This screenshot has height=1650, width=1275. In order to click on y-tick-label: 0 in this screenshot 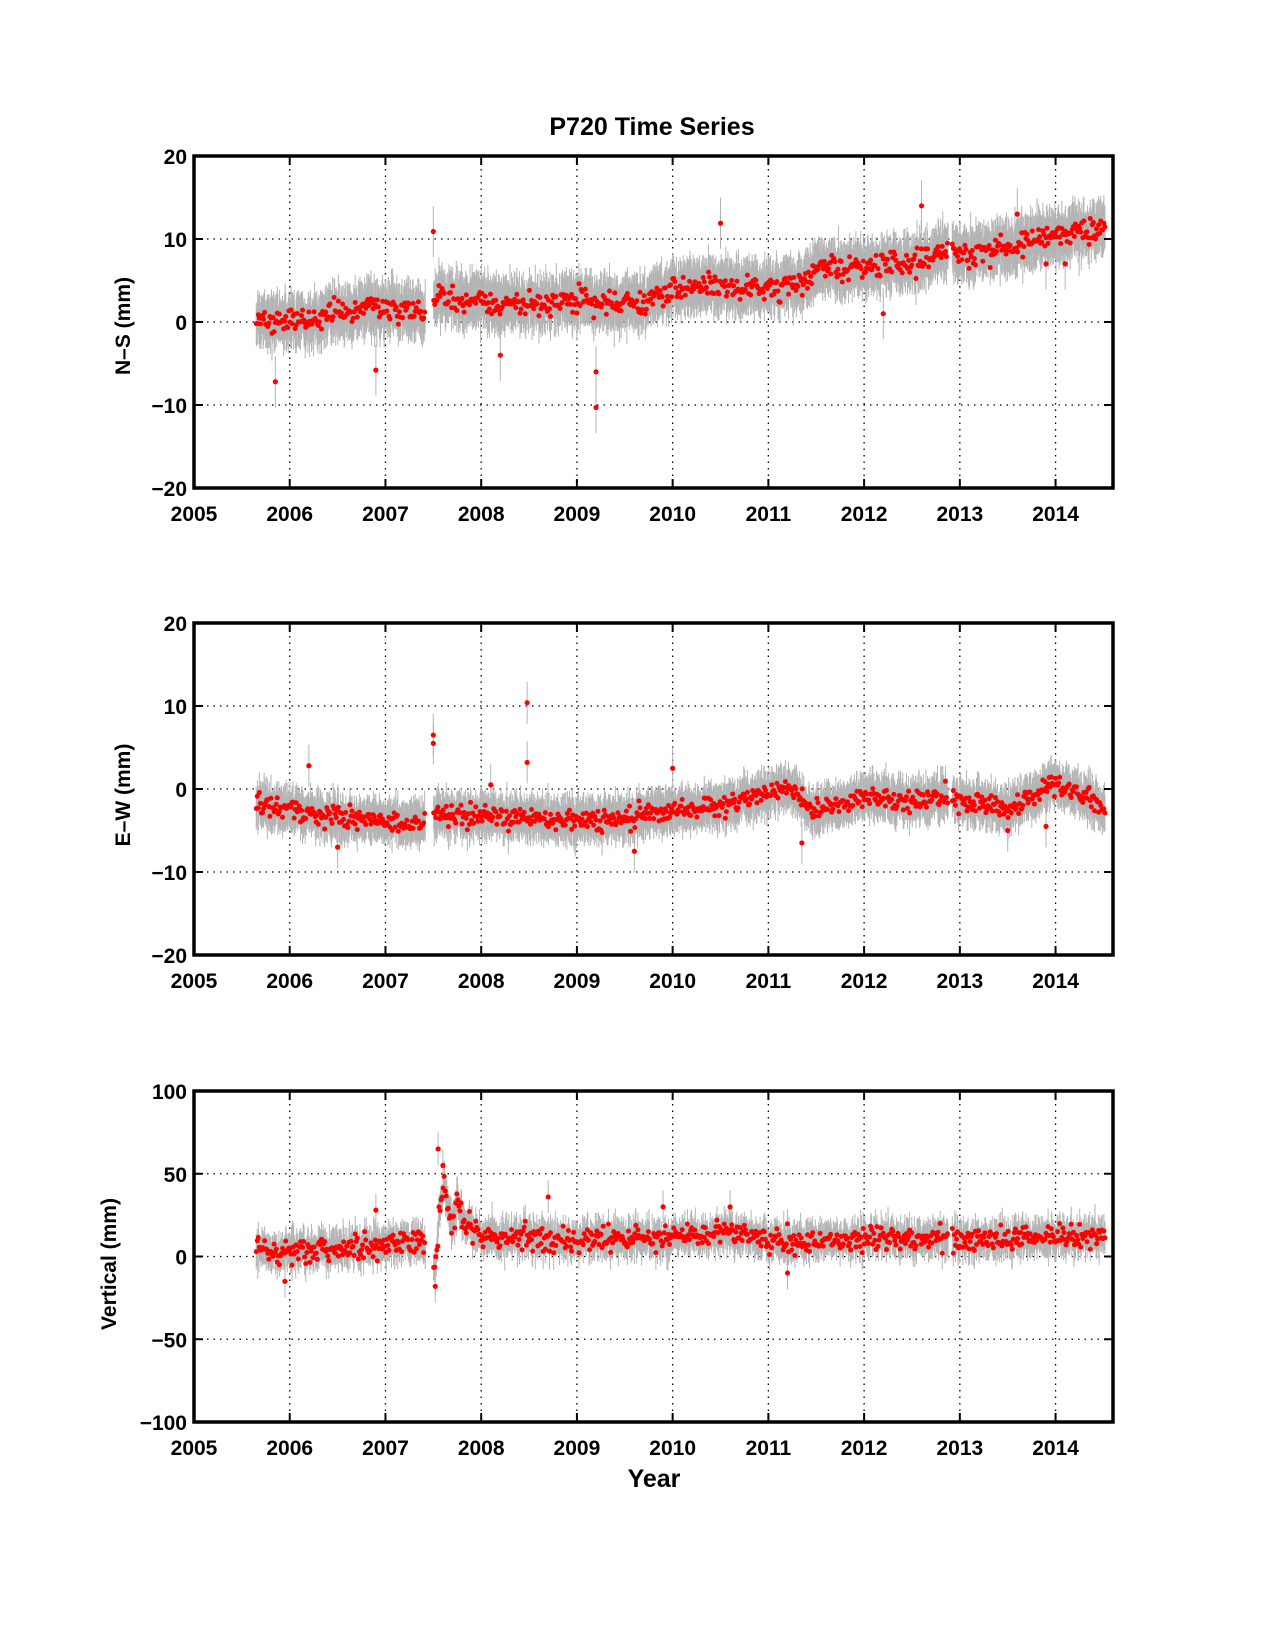, I will do `click(181, 1258)`.